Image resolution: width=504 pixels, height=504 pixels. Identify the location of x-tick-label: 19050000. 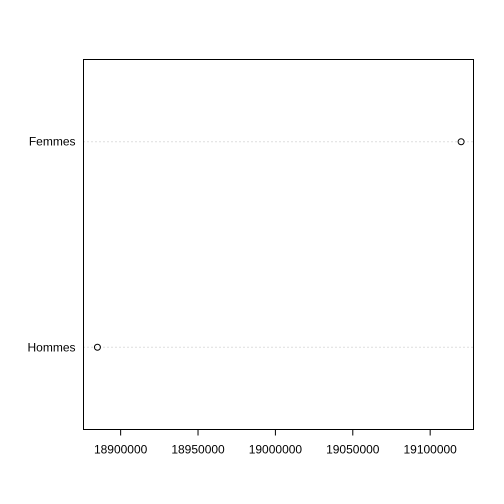
(353, 450).